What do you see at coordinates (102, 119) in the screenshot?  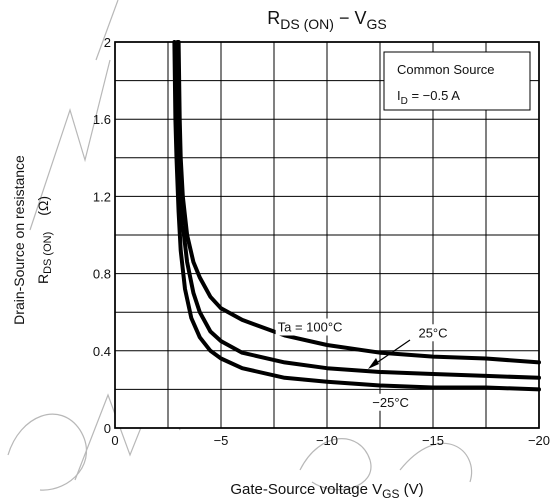 I see `y-tick-label: 1.6` at bounding box center [102, 119].